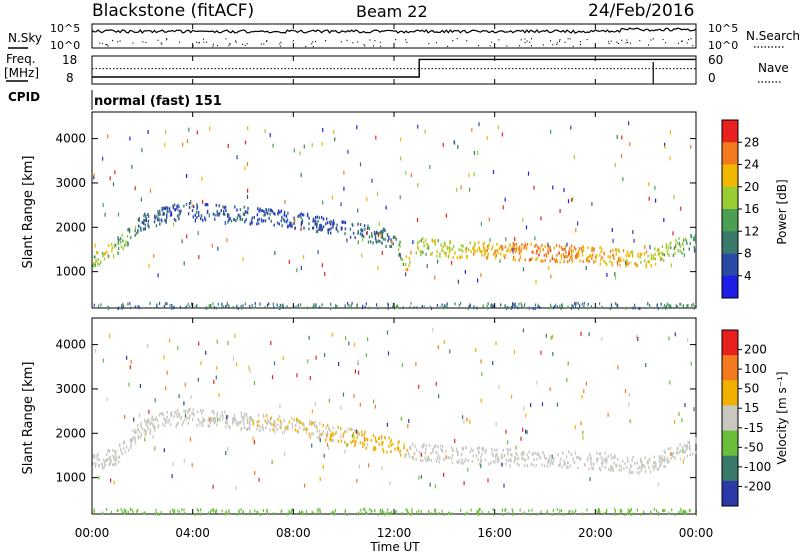 This screenshot has width=800, height=554. What do you see at coordinates (21, 73) in the screenshot?
I see `freq-unit-label: [MHz]` at bounding box center [21, 73].